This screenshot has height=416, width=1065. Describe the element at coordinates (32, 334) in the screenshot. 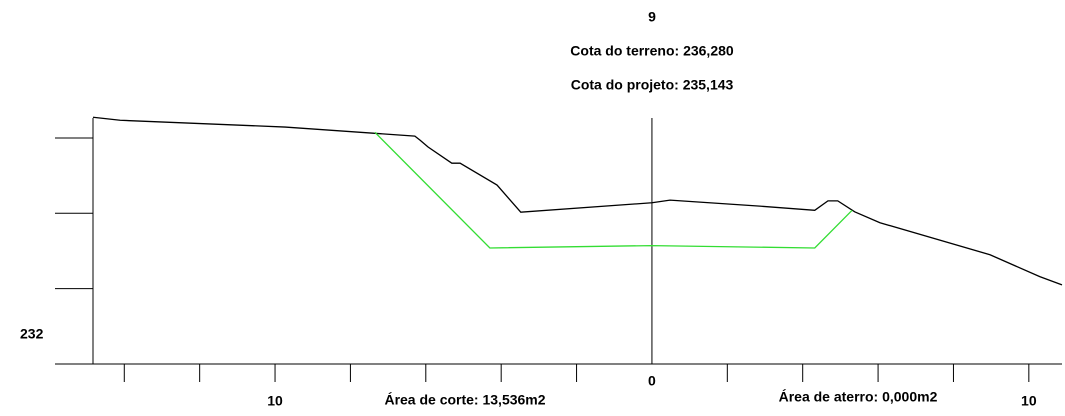

I see `y-tick-label: 232` at that location.